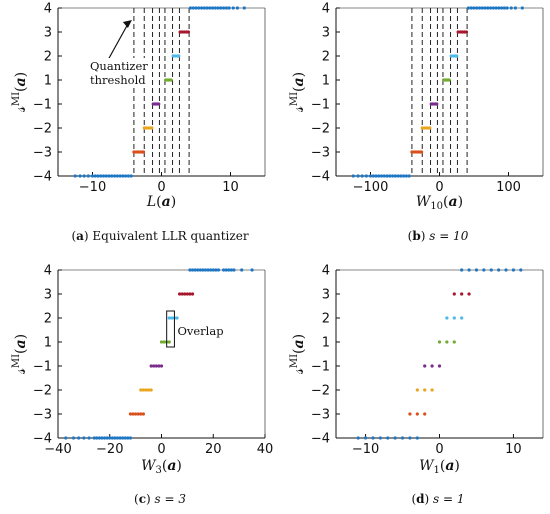  I want to click on overlap-box, so click(170, 329).